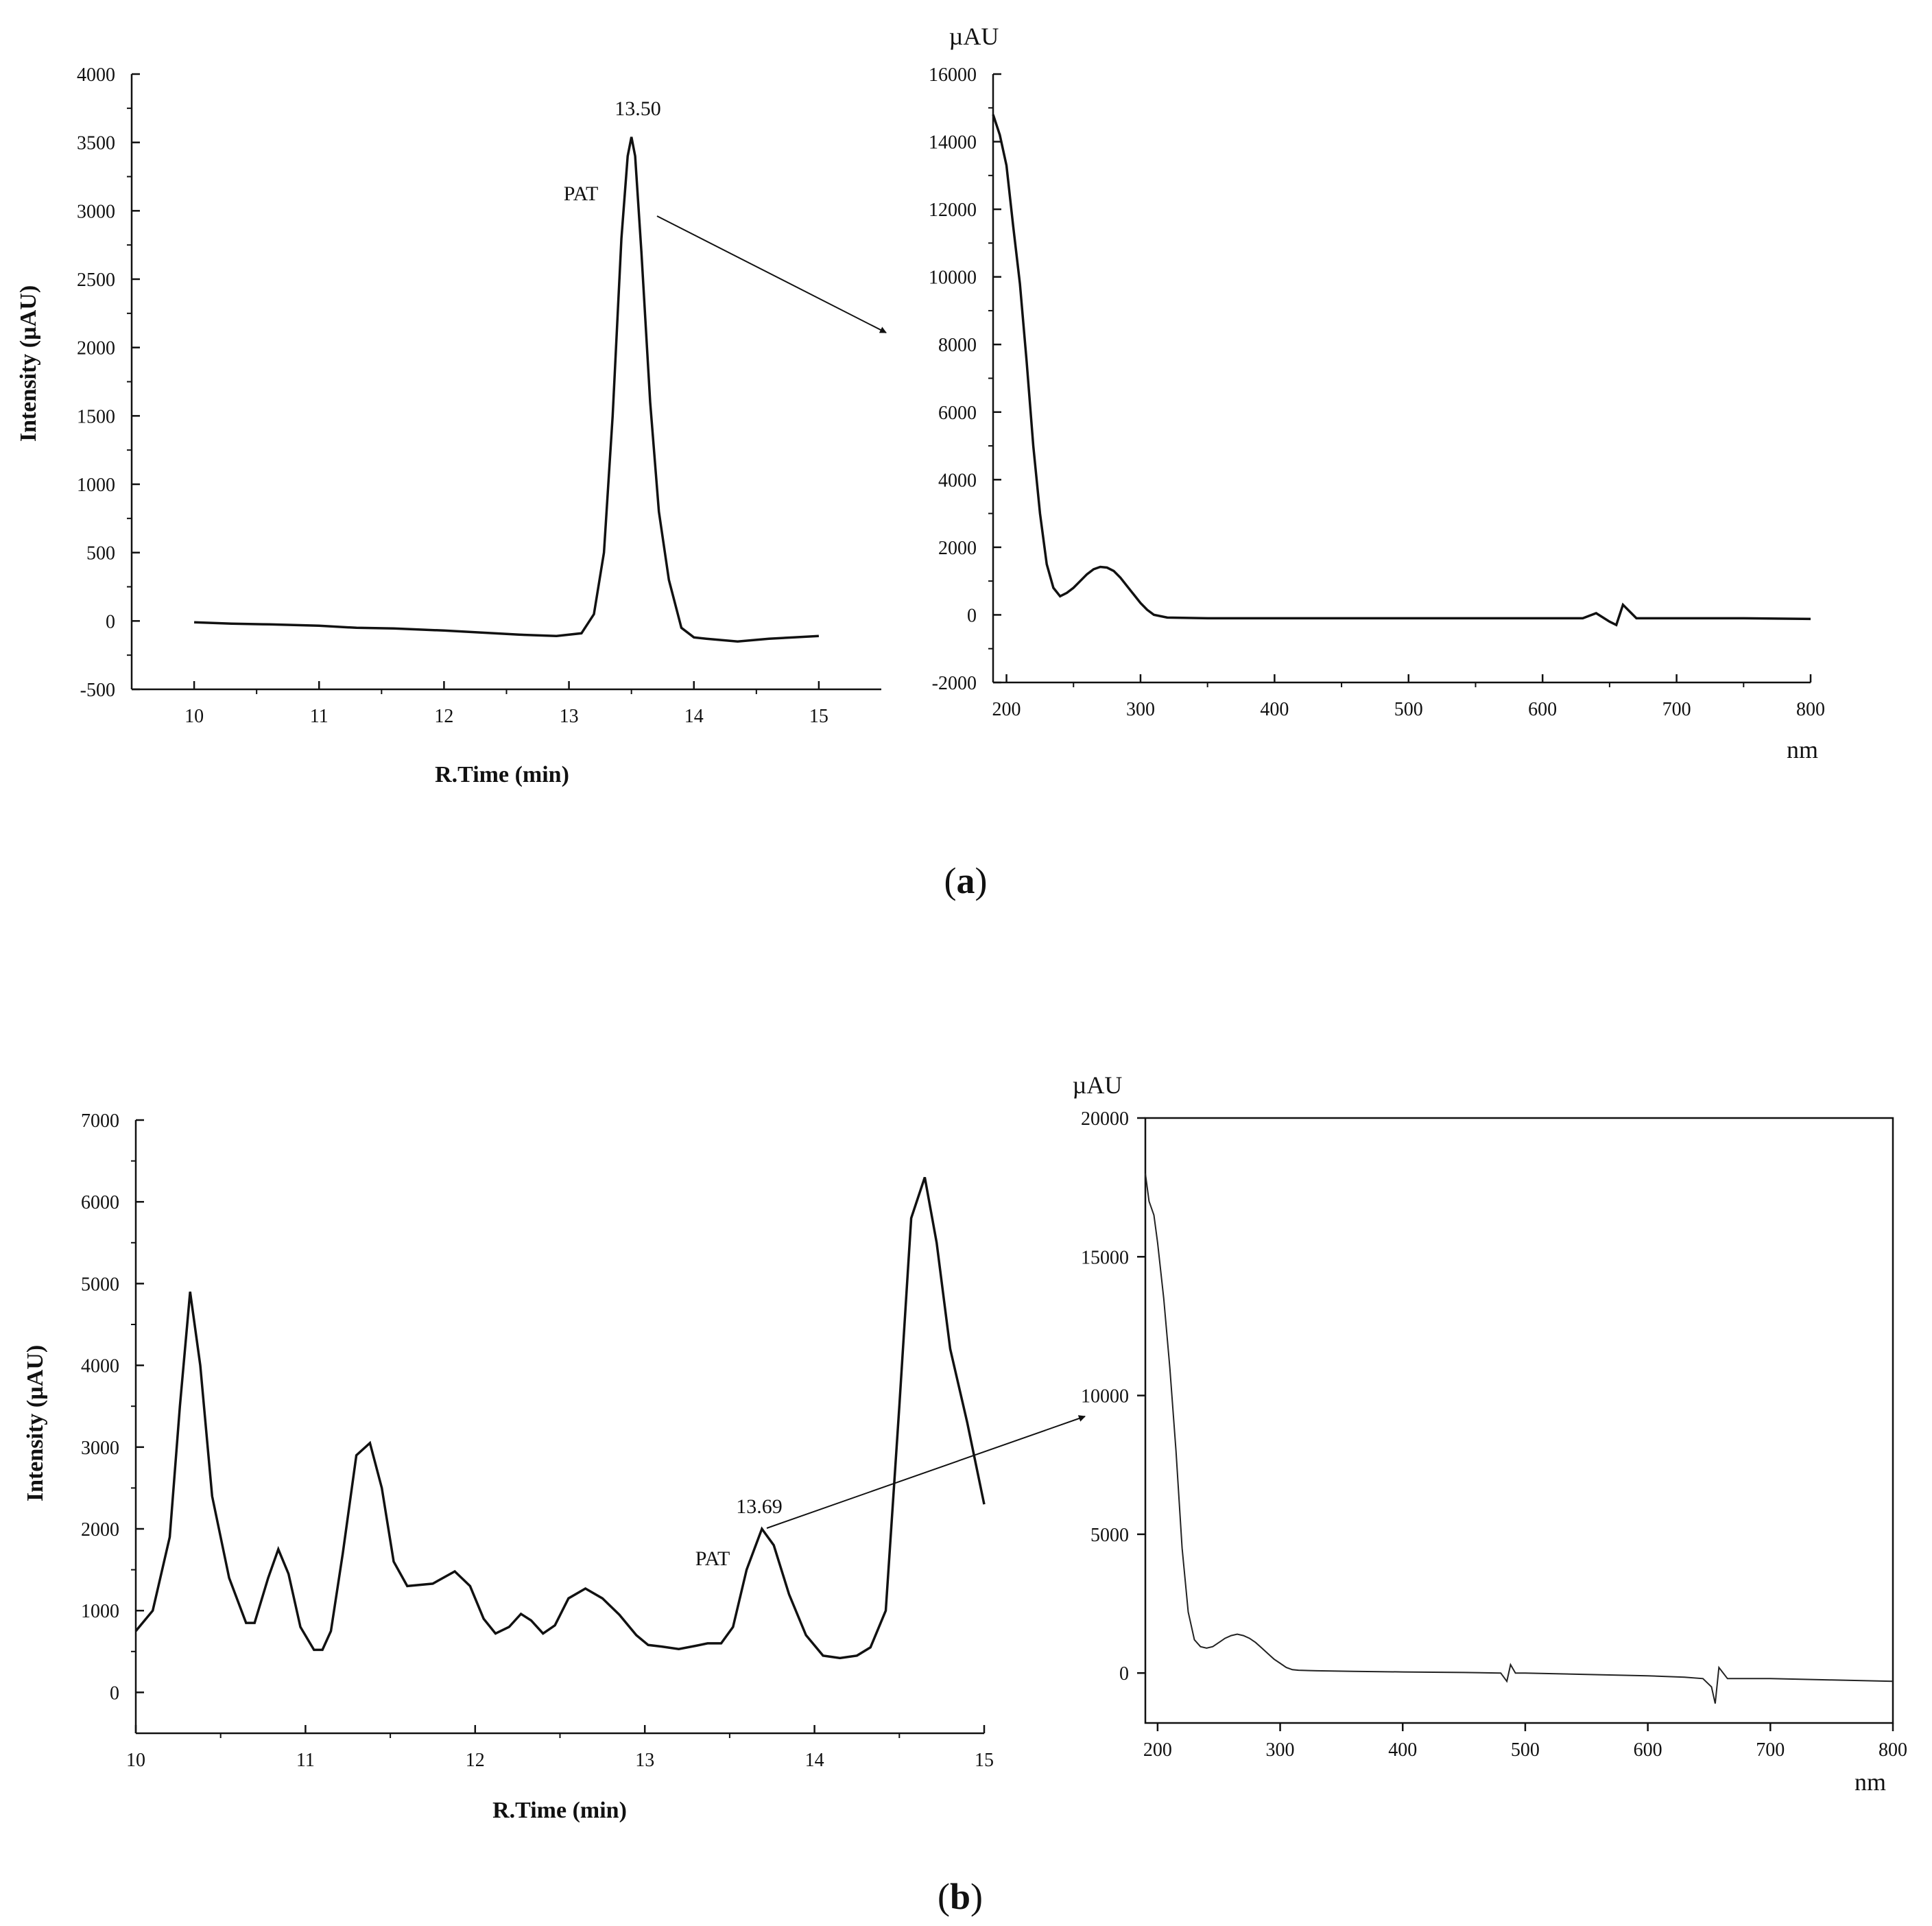 Image resolution: width=1932 pixels, height=1926 pixels. What do you see at coordinates (926, 1472) in the screenshot?
I see `pat-arrow-b` at bounding box center [926, 1472].